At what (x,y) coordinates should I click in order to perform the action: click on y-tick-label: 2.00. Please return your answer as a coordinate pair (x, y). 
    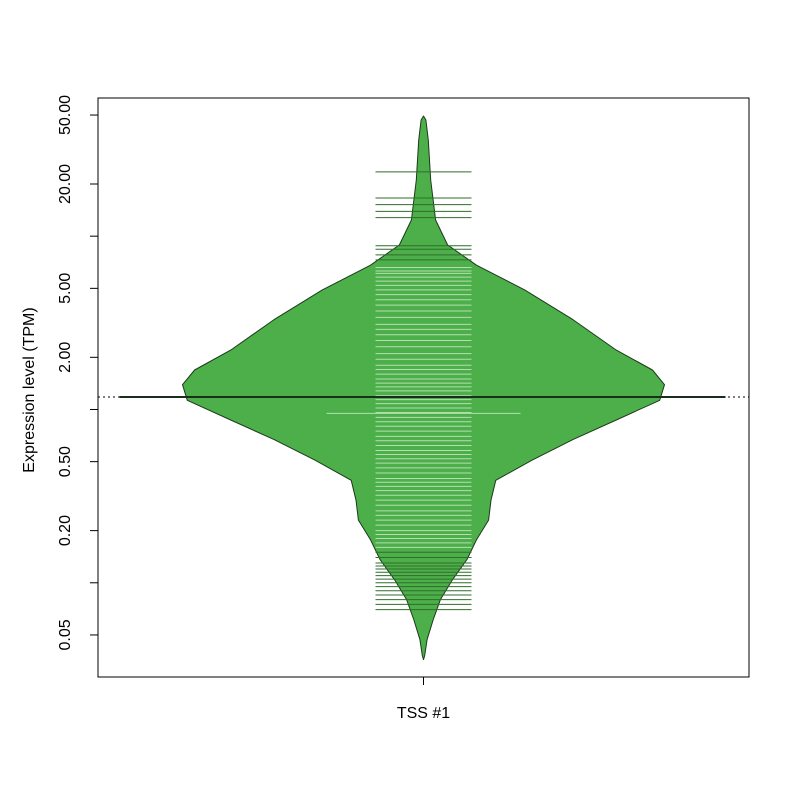
    Looking at the image, I should click on (65, 357).